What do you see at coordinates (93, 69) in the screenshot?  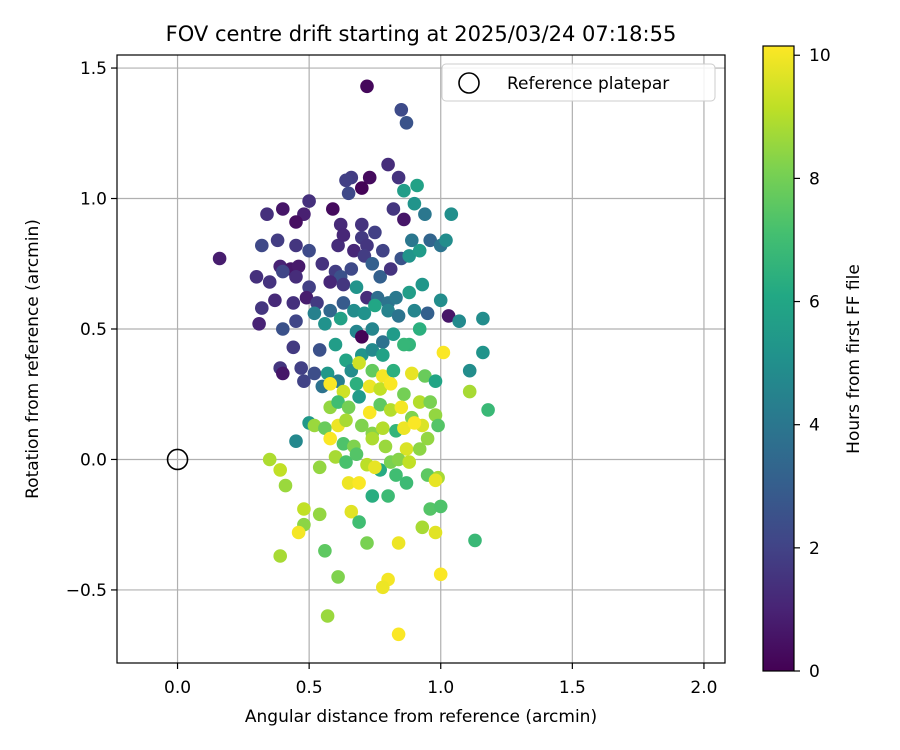 I see `y-tick-label: 1.5` at bounding box center [93, 69].